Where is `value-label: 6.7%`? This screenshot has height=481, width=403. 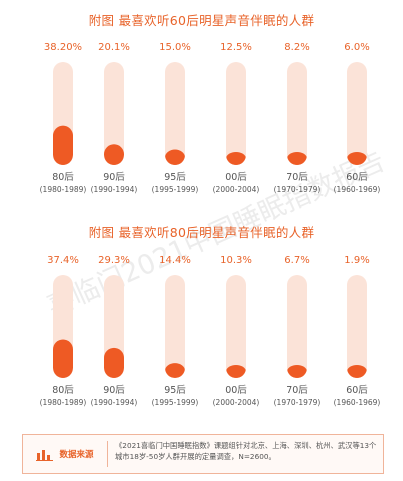
value-label: 6.7% is located at coordinates (296, 260).